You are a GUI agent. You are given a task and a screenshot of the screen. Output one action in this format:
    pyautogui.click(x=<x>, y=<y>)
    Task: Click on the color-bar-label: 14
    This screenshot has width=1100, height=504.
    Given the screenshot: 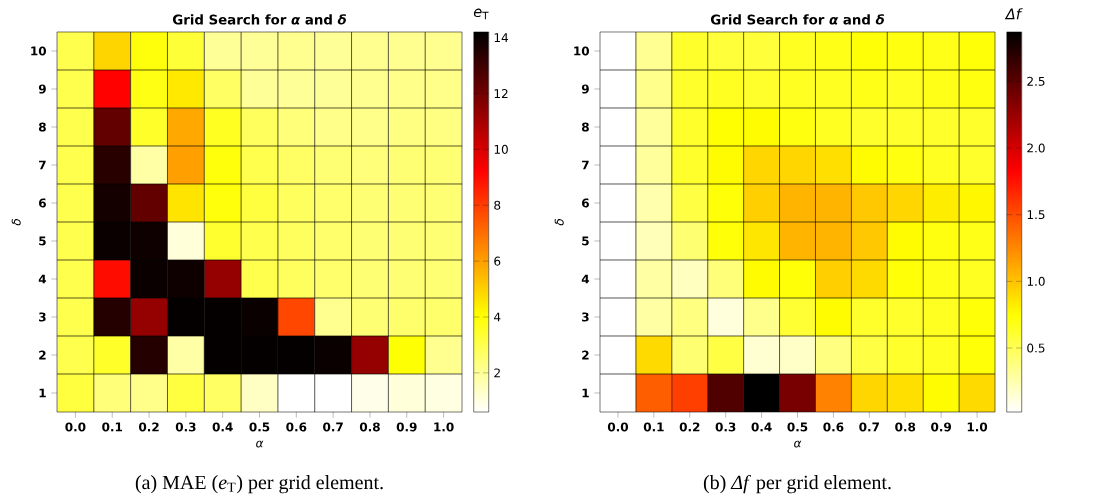 What is the action you would take?
    pyautogui.click(x=501, y=37)
    